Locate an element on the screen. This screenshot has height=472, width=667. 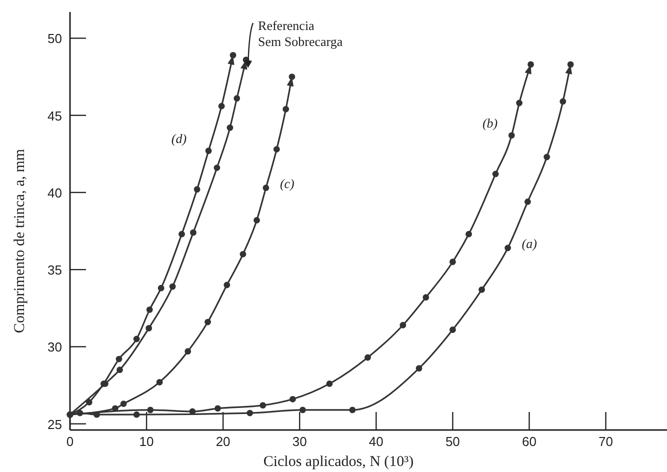
y-tick-label: 25 is located at coordinates (55, 424).